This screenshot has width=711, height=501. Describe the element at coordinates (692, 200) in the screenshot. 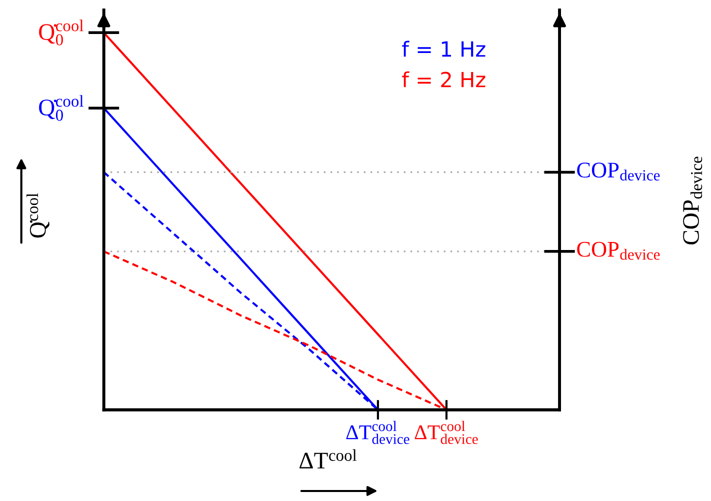

I see `text: COP$_{device}$` at that location.